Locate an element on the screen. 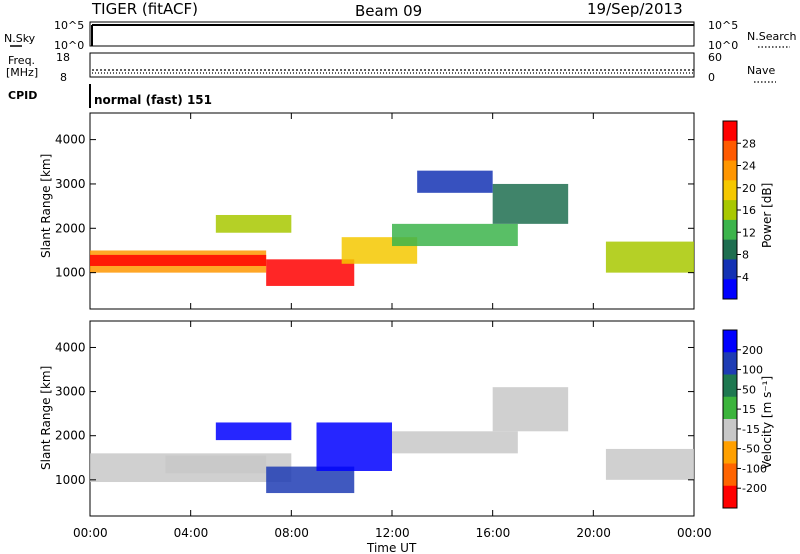  x-tick-label: 08:00 is located at coordinates (291, 533).